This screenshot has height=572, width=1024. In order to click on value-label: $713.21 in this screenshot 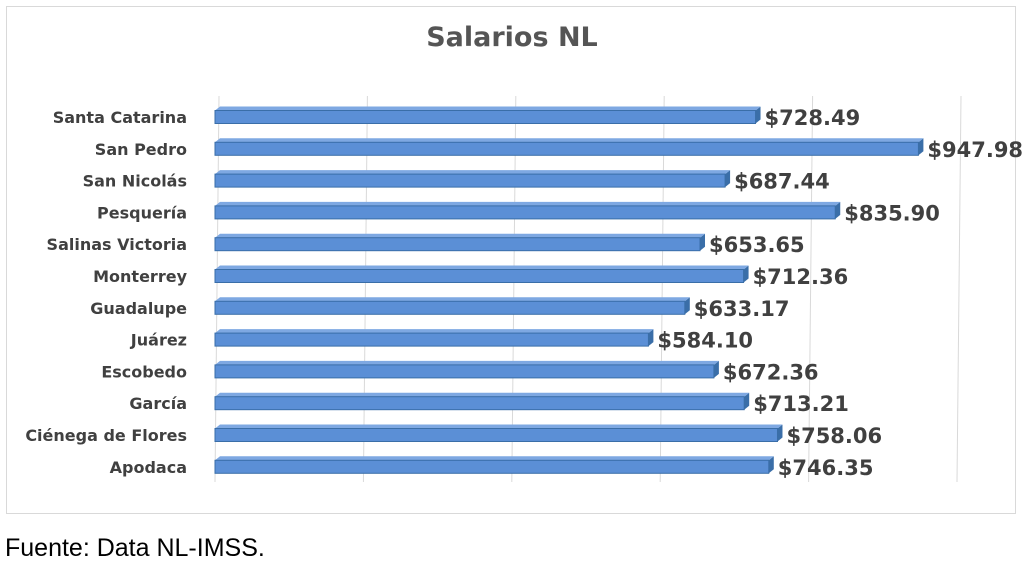, I will do `click(801, 404)`.